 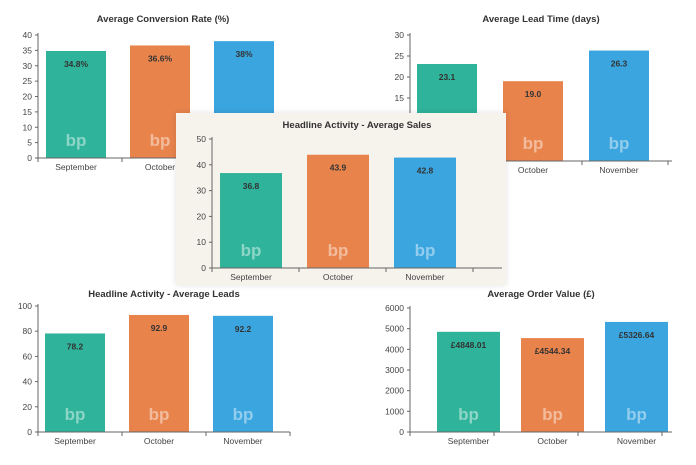 I want to click on y-tick-label: 50, so click(x=202, y=139).